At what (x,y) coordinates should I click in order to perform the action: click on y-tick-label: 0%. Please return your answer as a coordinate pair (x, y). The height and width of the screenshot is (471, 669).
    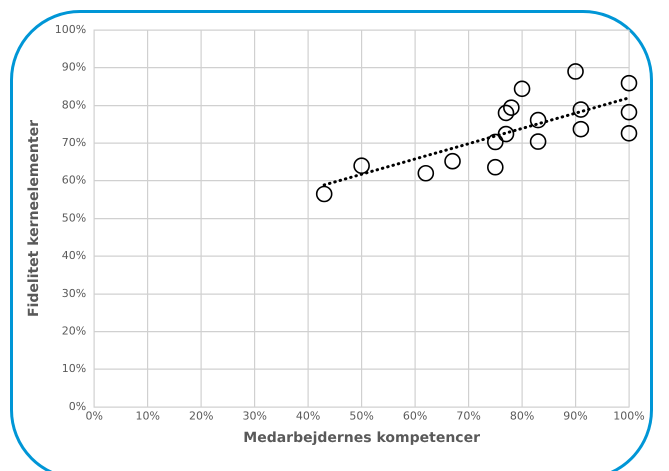
    Looking at the image, I should click on (77, 406).